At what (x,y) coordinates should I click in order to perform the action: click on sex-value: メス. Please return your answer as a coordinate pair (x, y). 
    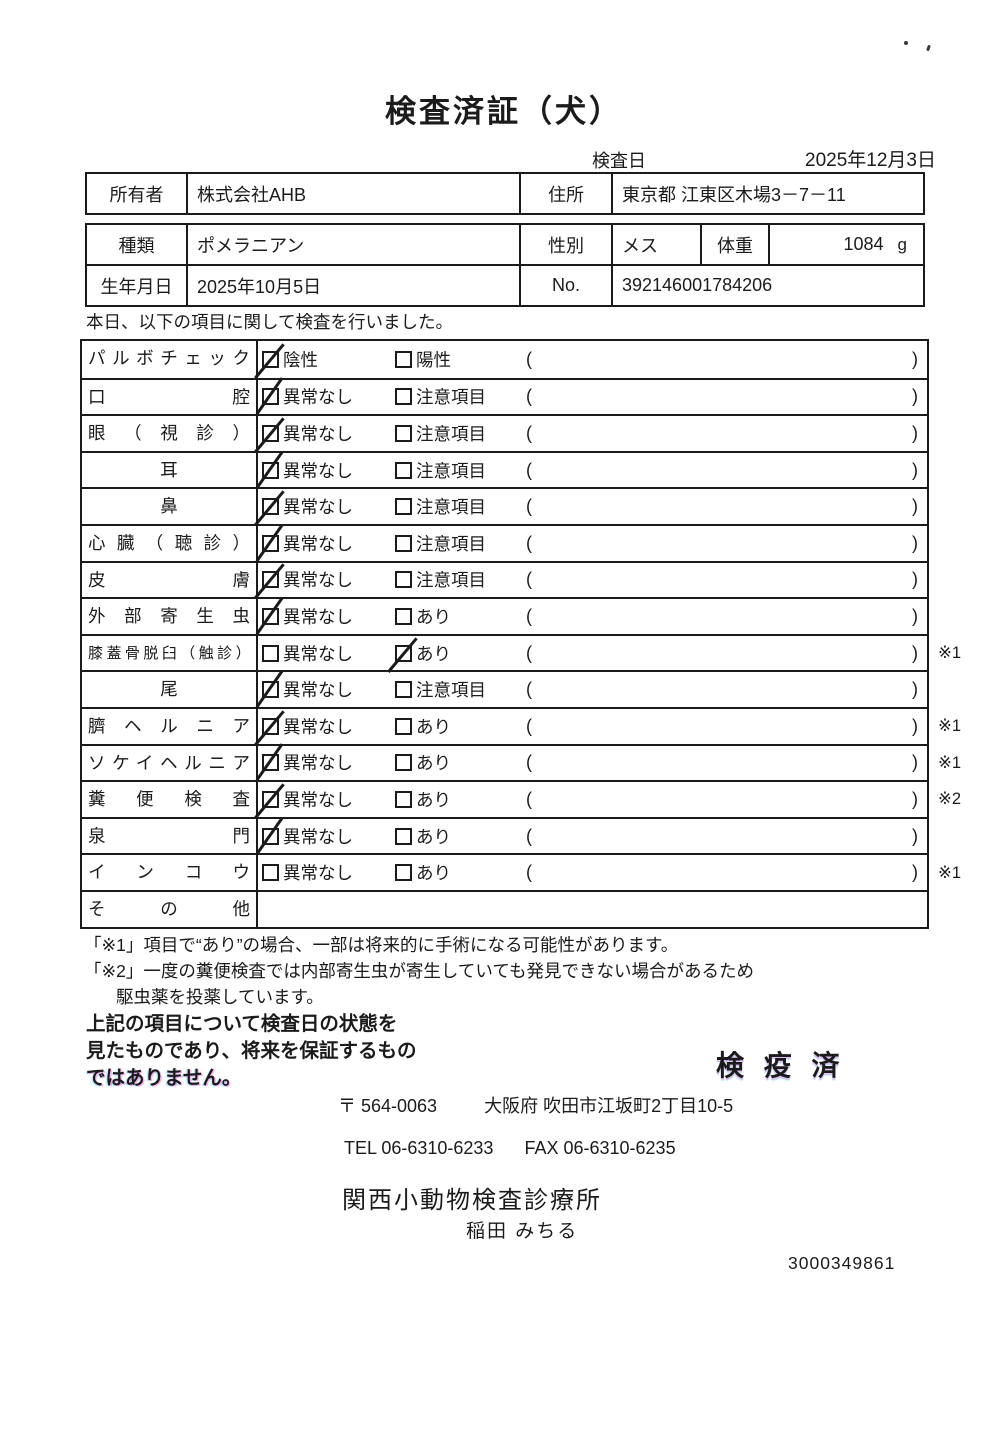
    Looking at the image, I should click on (657, 244).